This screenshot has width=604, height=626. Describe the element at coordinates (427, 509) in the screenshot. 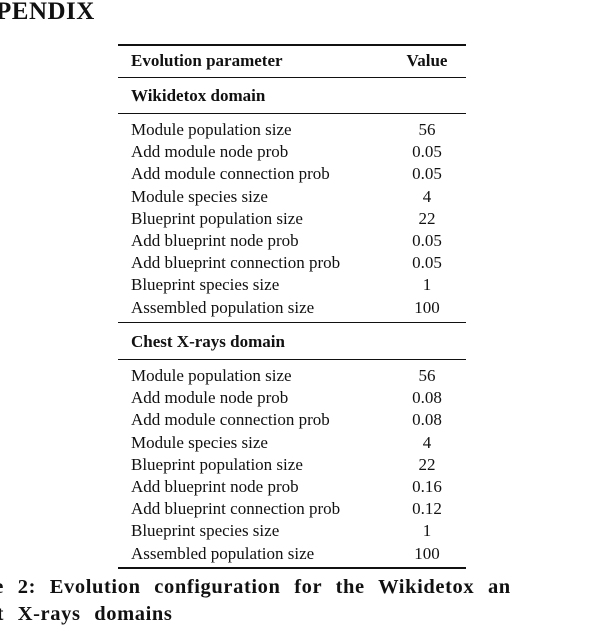

I see `value-cell: 0.12` at that location.